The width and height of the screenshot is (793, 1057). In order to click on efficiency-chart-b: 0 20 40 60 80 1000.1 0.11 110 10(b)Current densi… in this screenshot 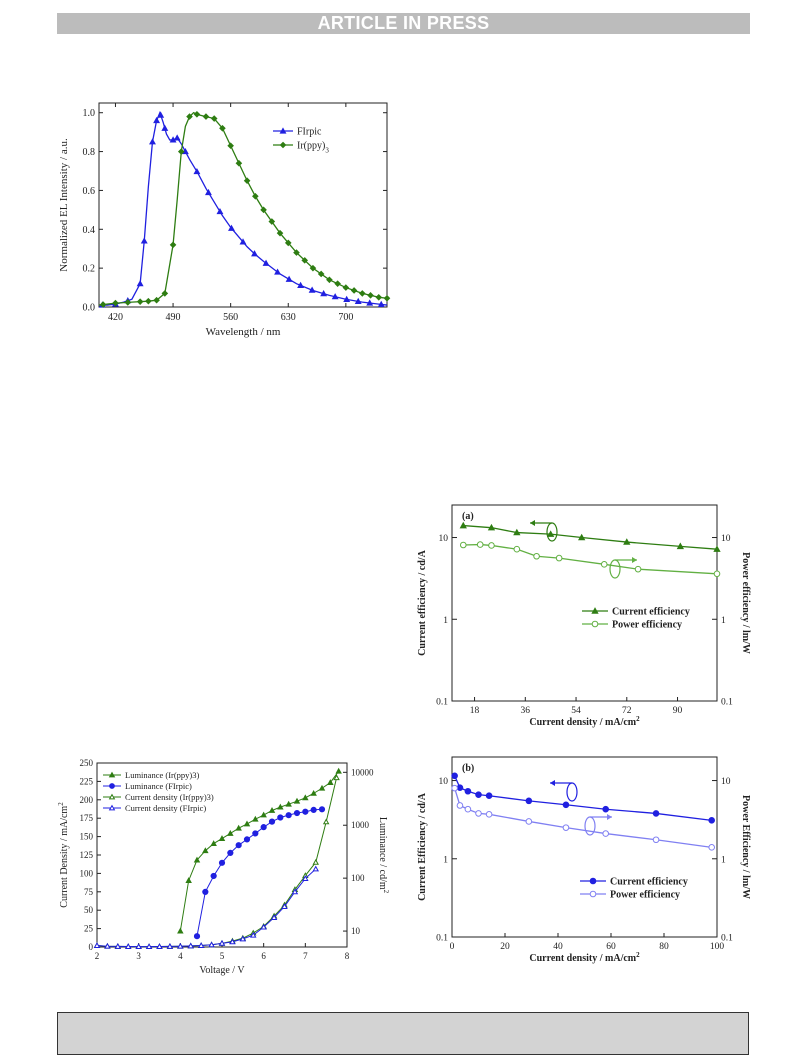, I will do `click(584, 860)`.